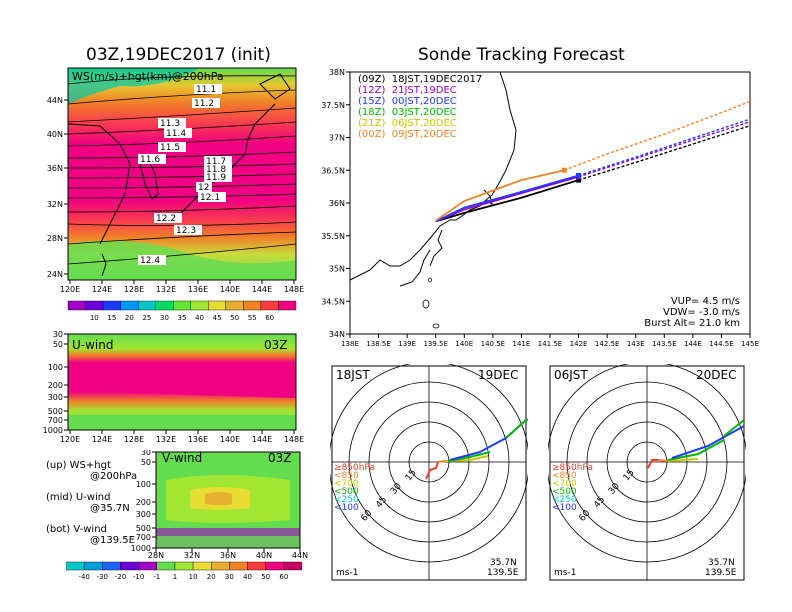 The height and width of the screenshot is (612, 792). What do you see at coordinates (337, 334) in the screenshot?
I see `track-lat-tick: 34N` at bounding box center [337, 334].